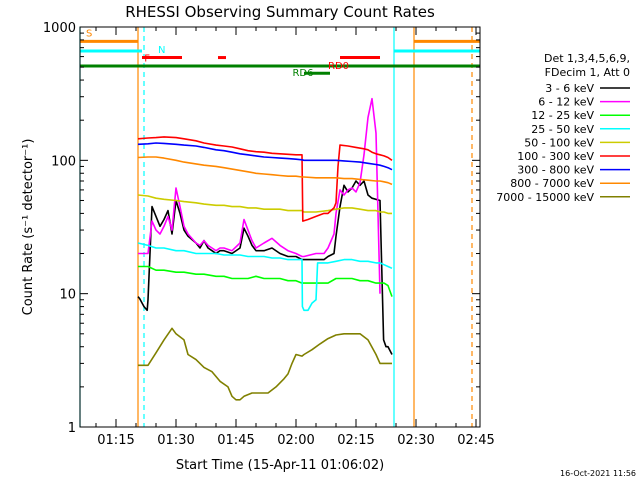 The width and height of the screenshot is (640, 480). I want to click on flag-label-rd6: RD6, so click(302, 73).